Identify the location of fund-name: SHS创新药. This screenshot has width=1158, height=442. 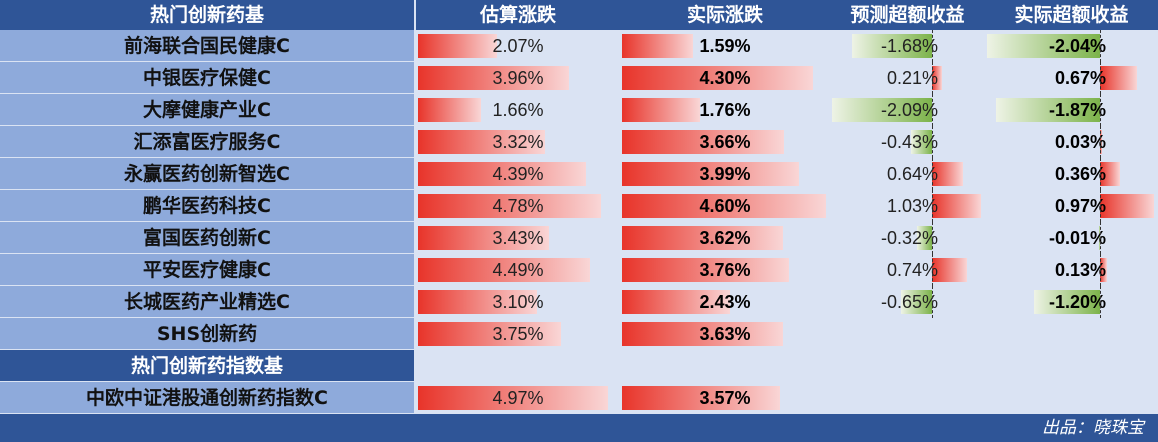
(207, 334).